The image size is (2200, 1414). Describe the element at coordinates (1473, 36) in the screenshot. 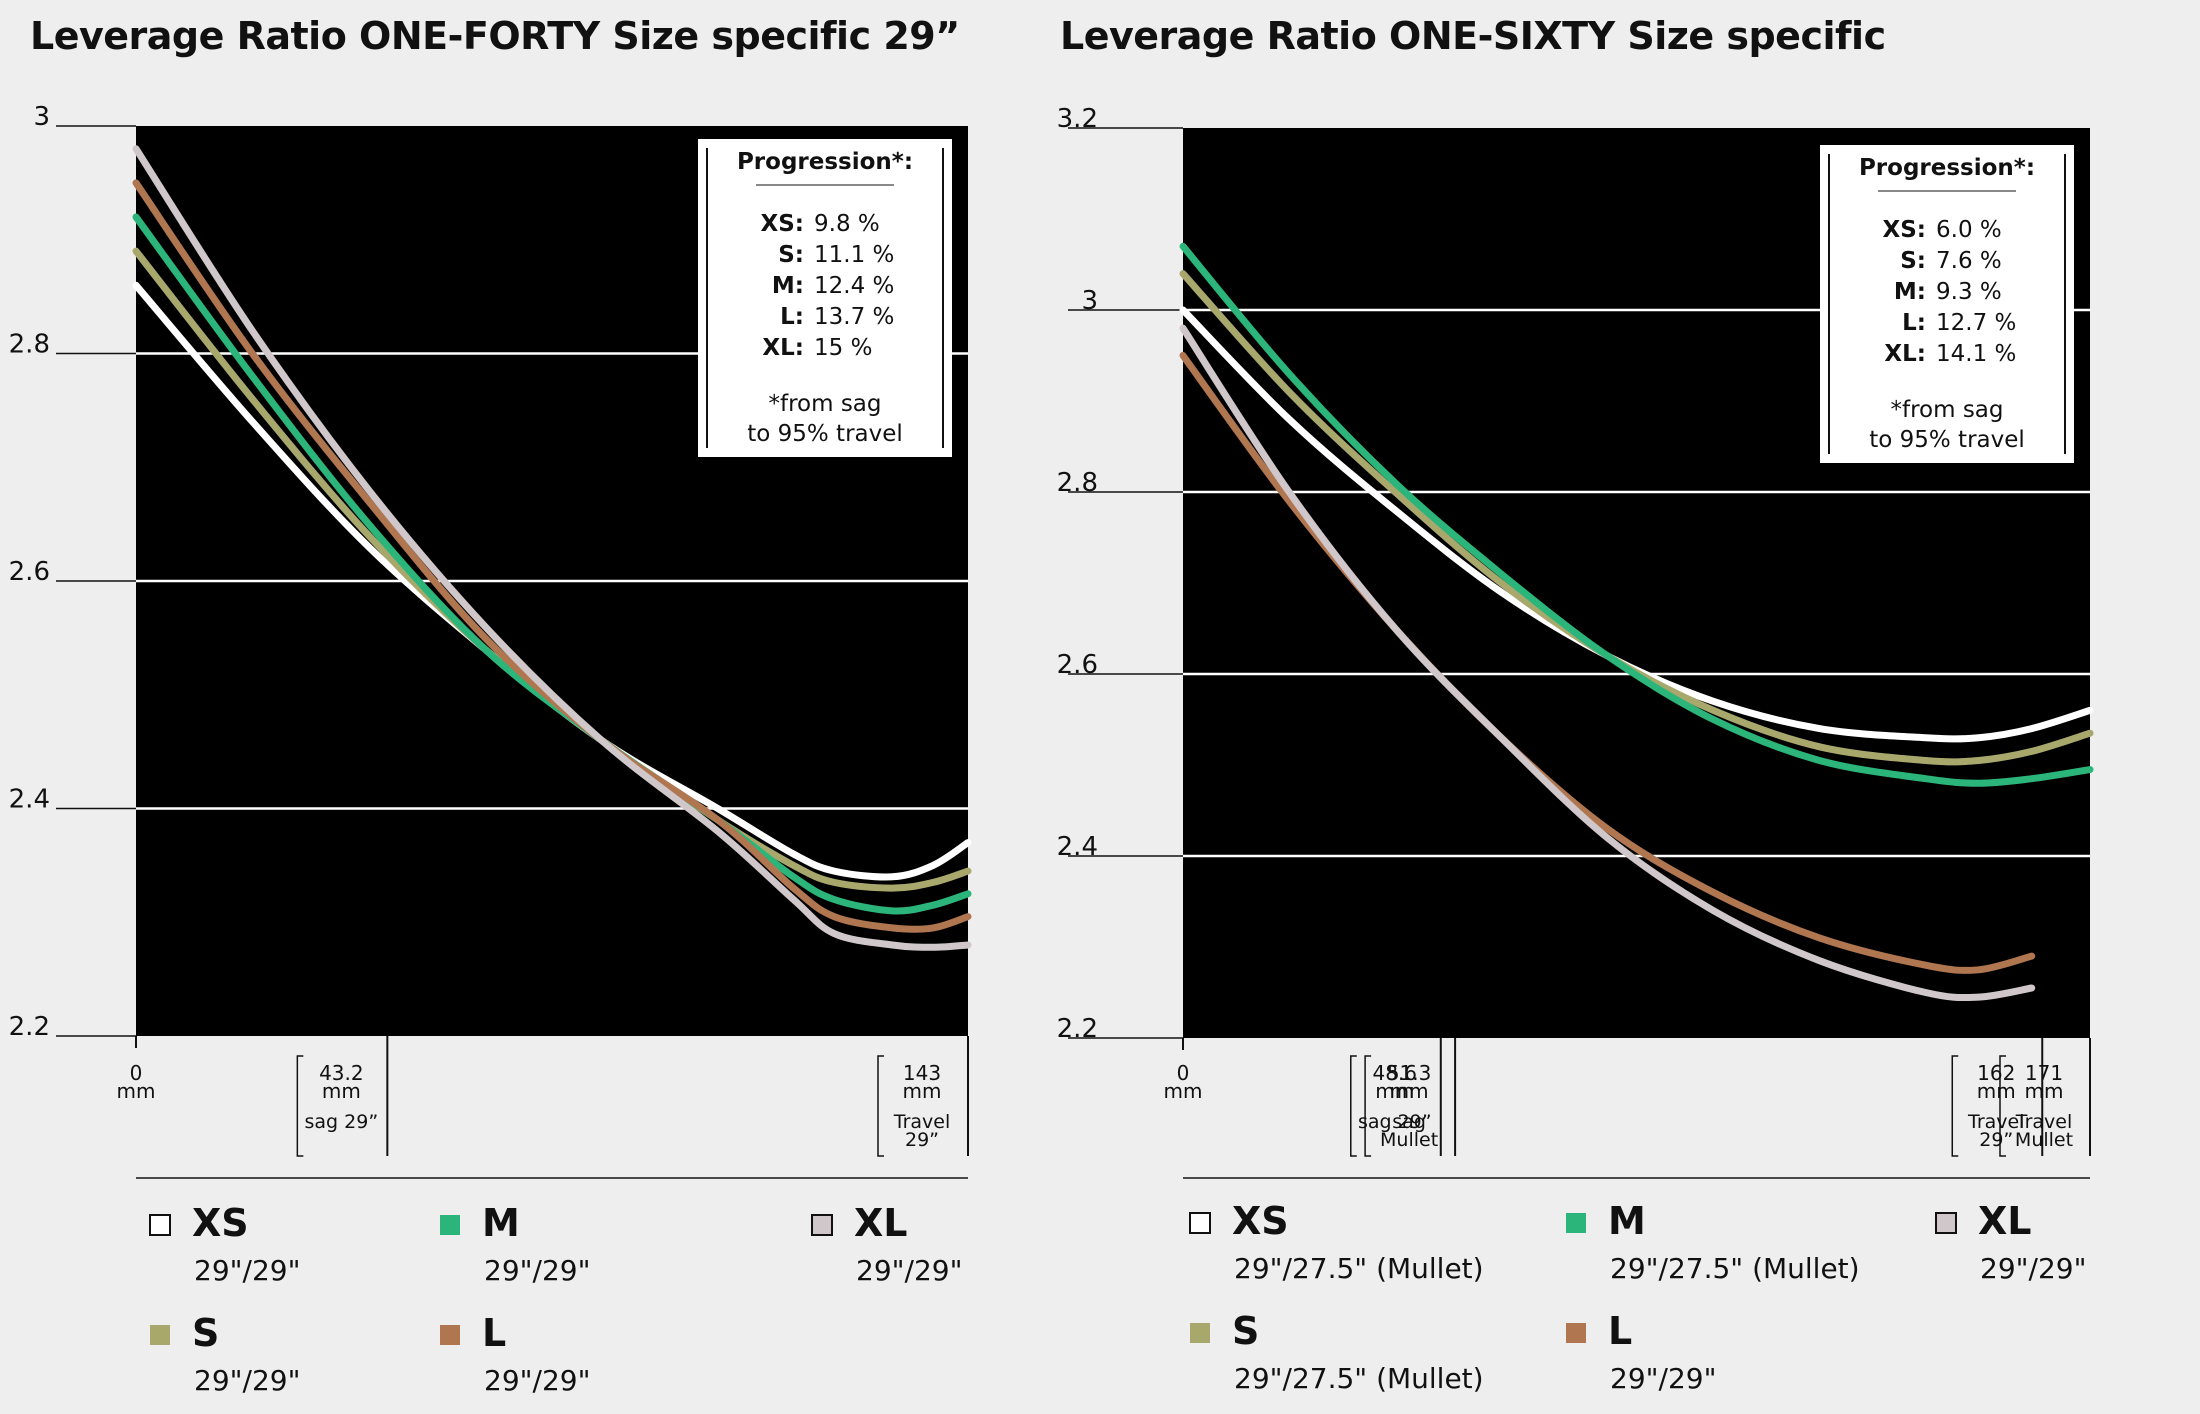

I see `chart-title: Leverage Ratio ONE-SIXTY Size specific` at that location.